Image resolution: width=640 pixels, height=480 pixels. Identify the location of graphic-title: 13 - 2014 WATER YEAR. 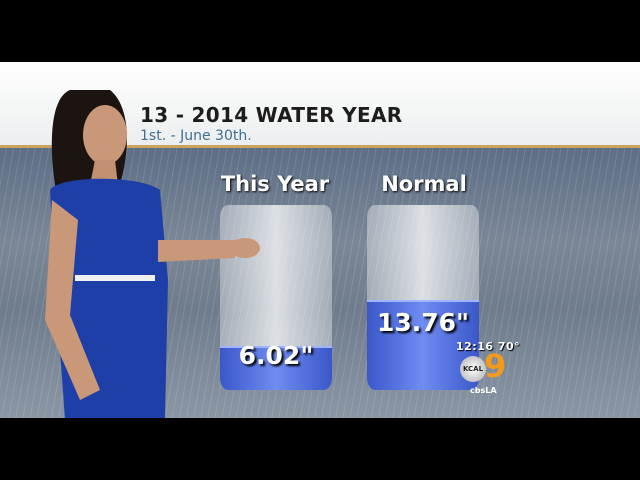
(271, 115).